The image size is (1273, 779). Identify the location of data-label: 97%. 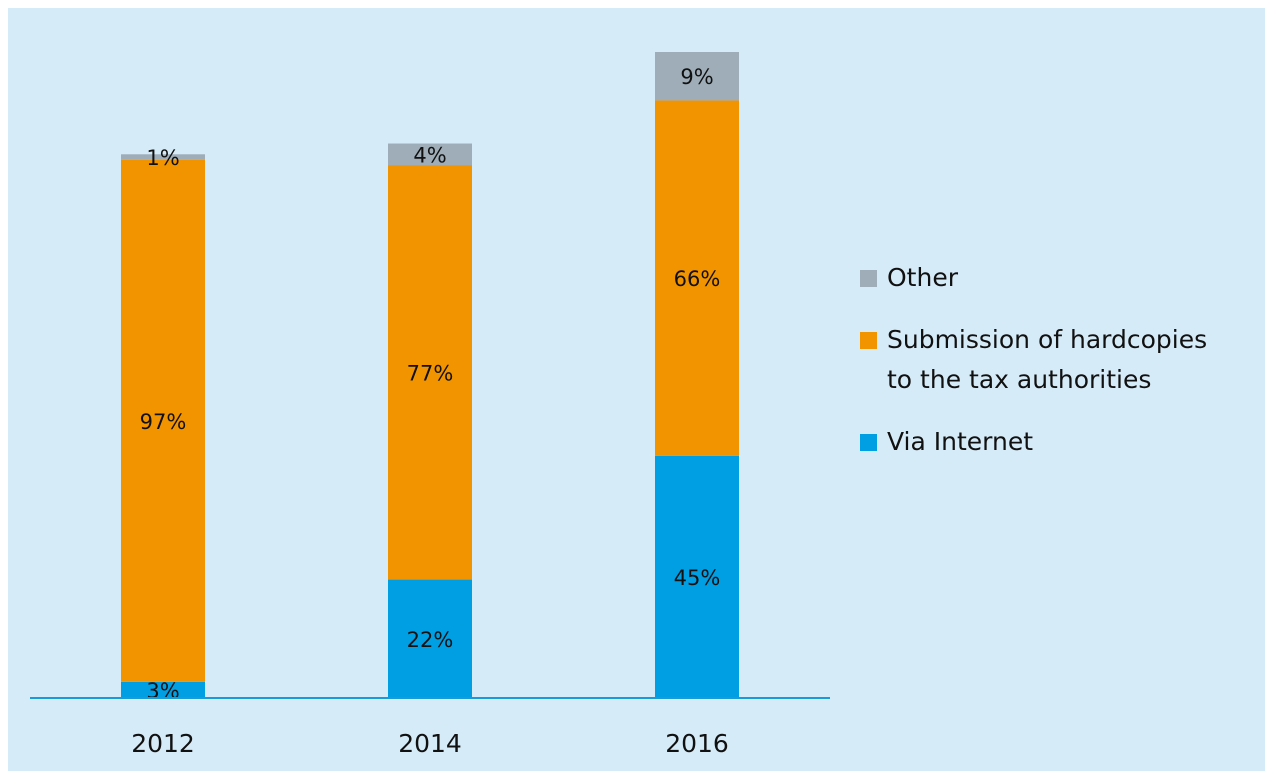
(163, 422).